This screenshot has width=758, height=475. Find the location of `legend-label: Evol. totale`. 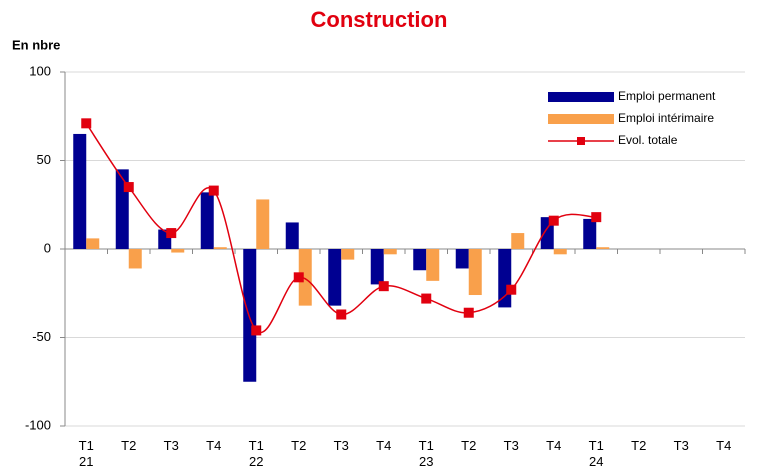

legend-label: Evol. totale is located at coordinates (648, 140).